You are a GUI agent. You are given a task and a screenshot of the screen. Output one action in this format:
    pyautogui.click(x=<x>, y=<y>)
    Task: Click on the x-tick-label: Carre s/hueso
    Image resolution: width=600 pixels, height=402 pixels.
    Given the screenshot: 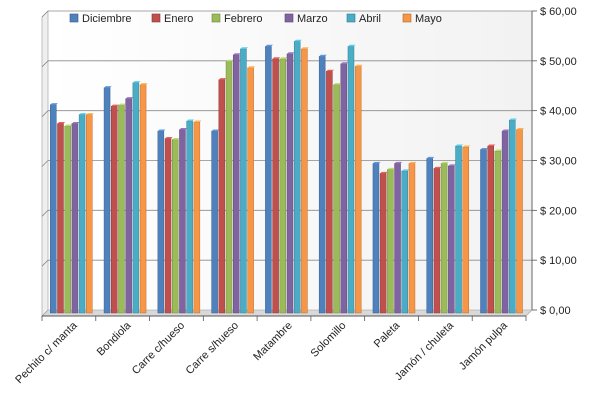 What is the action you would take?
    pyautogui.click(x=212, y=348)
    